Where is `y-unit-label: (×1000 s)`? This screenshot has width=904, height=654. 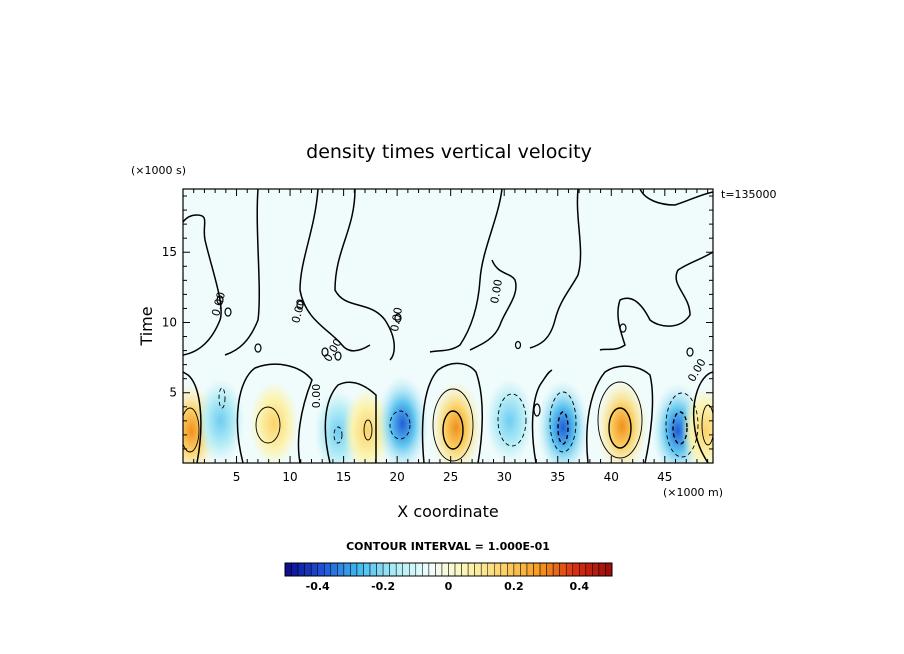 y-unit-label: (×1000 s) is located at coordinates (158, 170).